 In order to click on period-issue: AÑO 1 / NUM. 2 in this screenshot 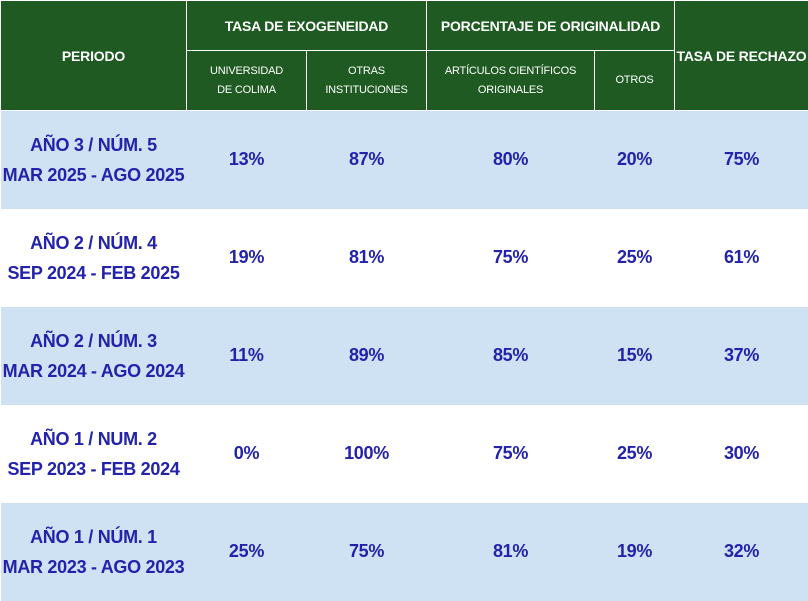, I will do `click(94, 439)`.